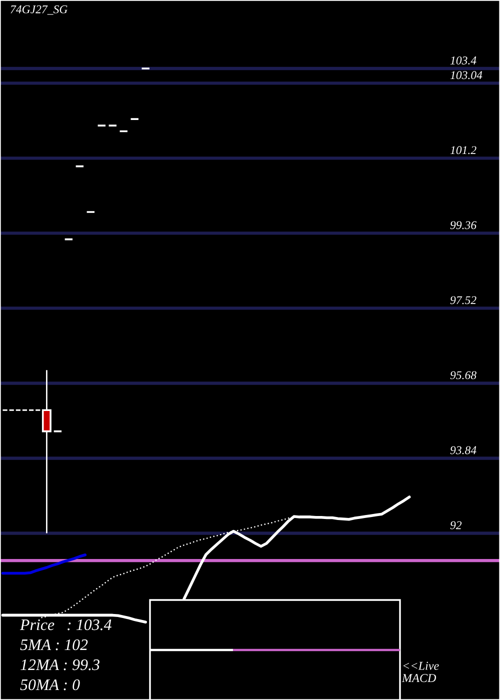 The image size is (500, 700). Describe the element at coordinates (463, 225) in the screenshot. I see `y-tick-label: 99.36` at that location.